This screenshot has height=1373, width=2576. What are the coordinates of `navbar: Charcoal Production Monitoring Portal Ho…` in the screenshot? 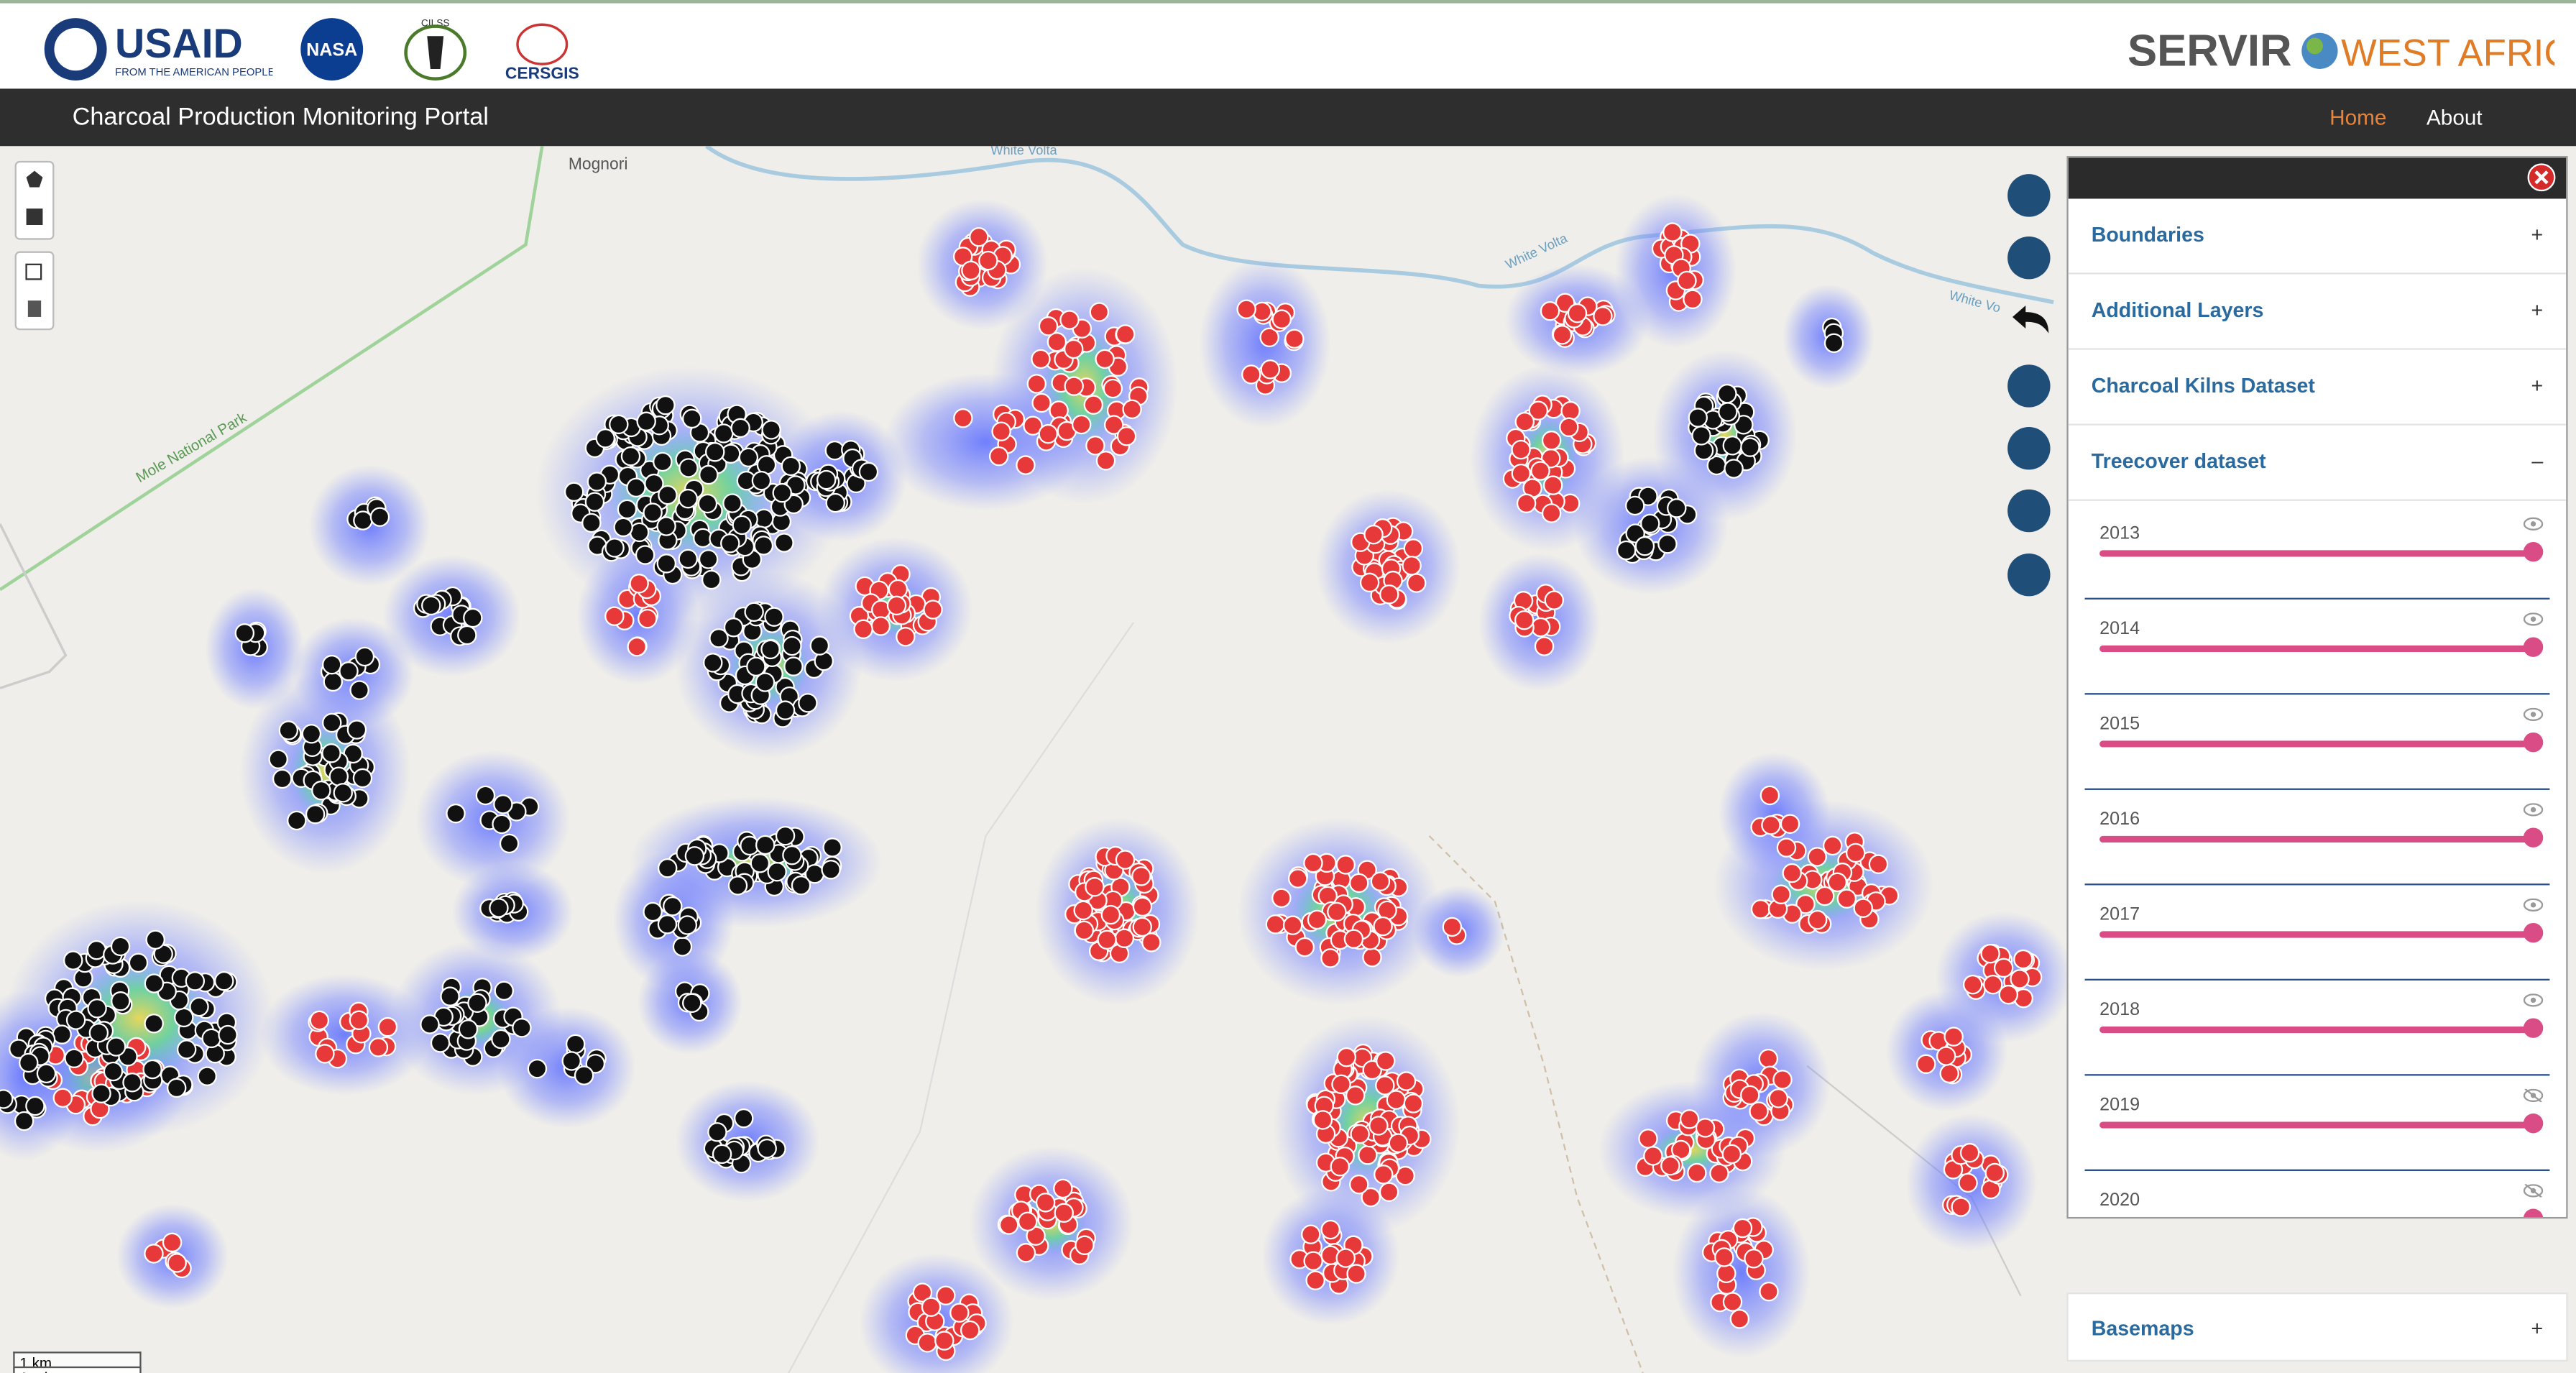 It's located at (1288, 117).